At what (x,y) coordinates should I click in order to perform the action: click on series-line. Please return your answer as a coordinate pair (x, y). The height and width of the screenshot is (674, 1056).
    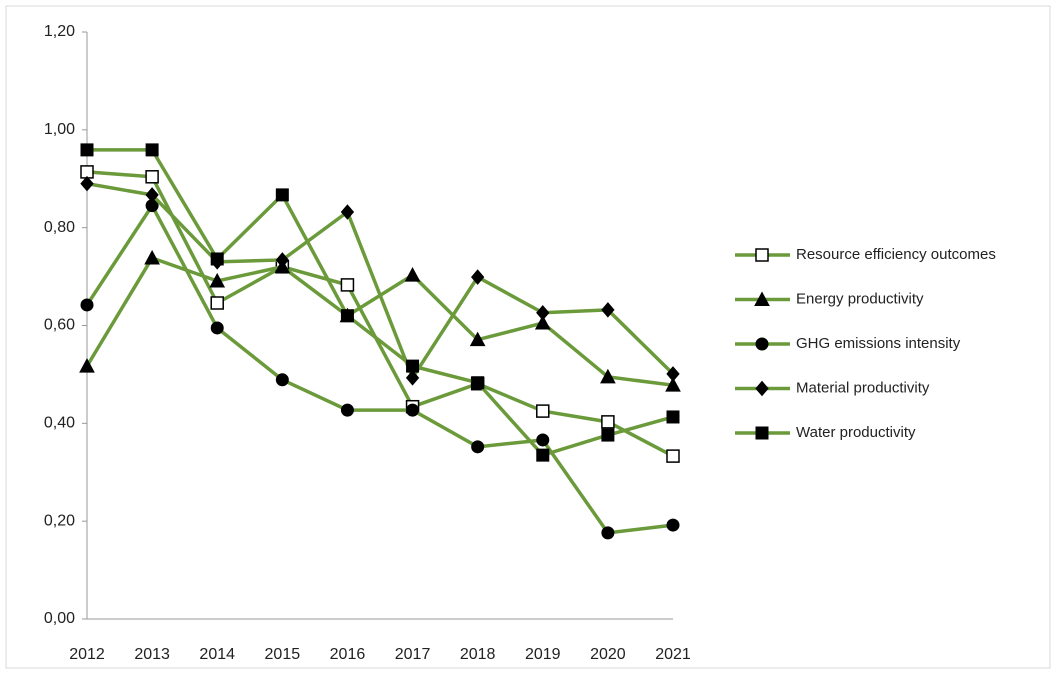
    Looking at the image, I should click on (379, 321).